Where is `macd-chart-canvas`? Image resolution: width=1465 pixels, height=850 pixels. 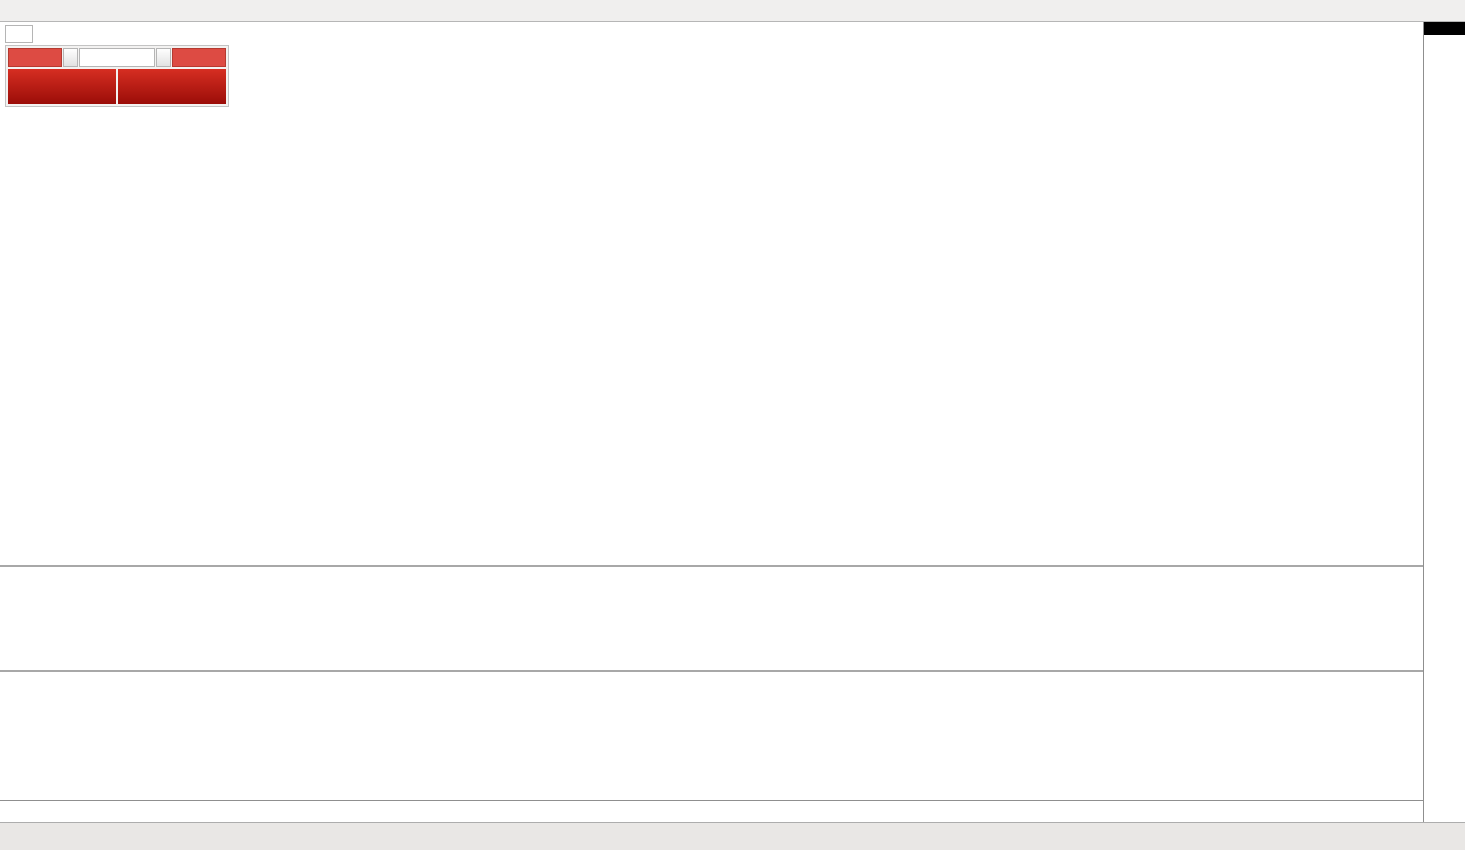 macd-chart-canvas is located at coordinates (711, 619).